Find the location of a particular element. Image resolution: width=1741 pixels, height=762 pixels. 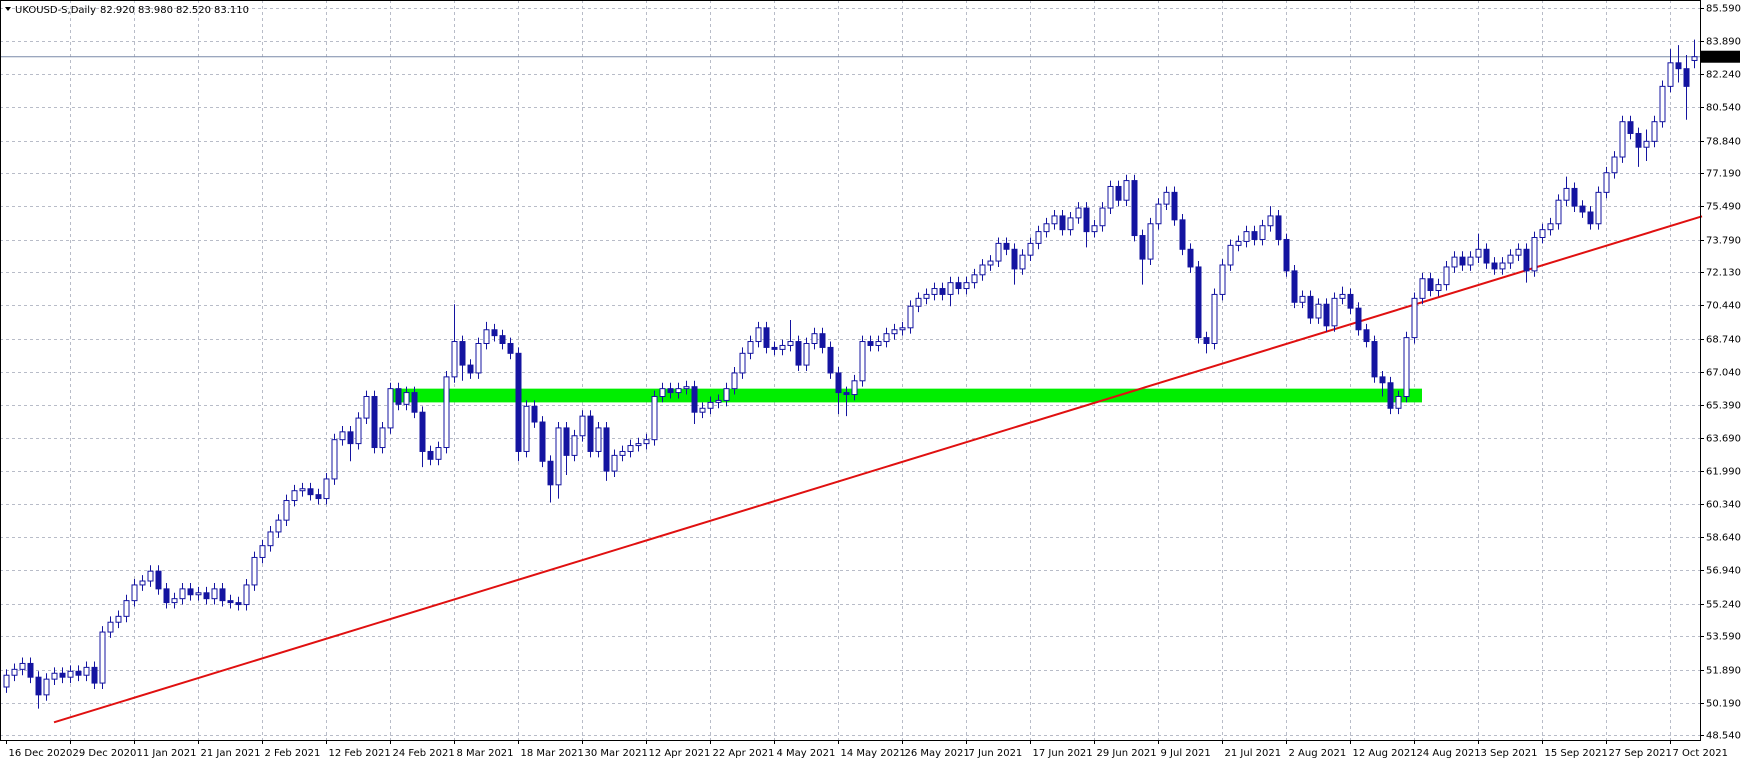

x-tick-label: 18 Mar 2021 is located at coordinates (552, 753).